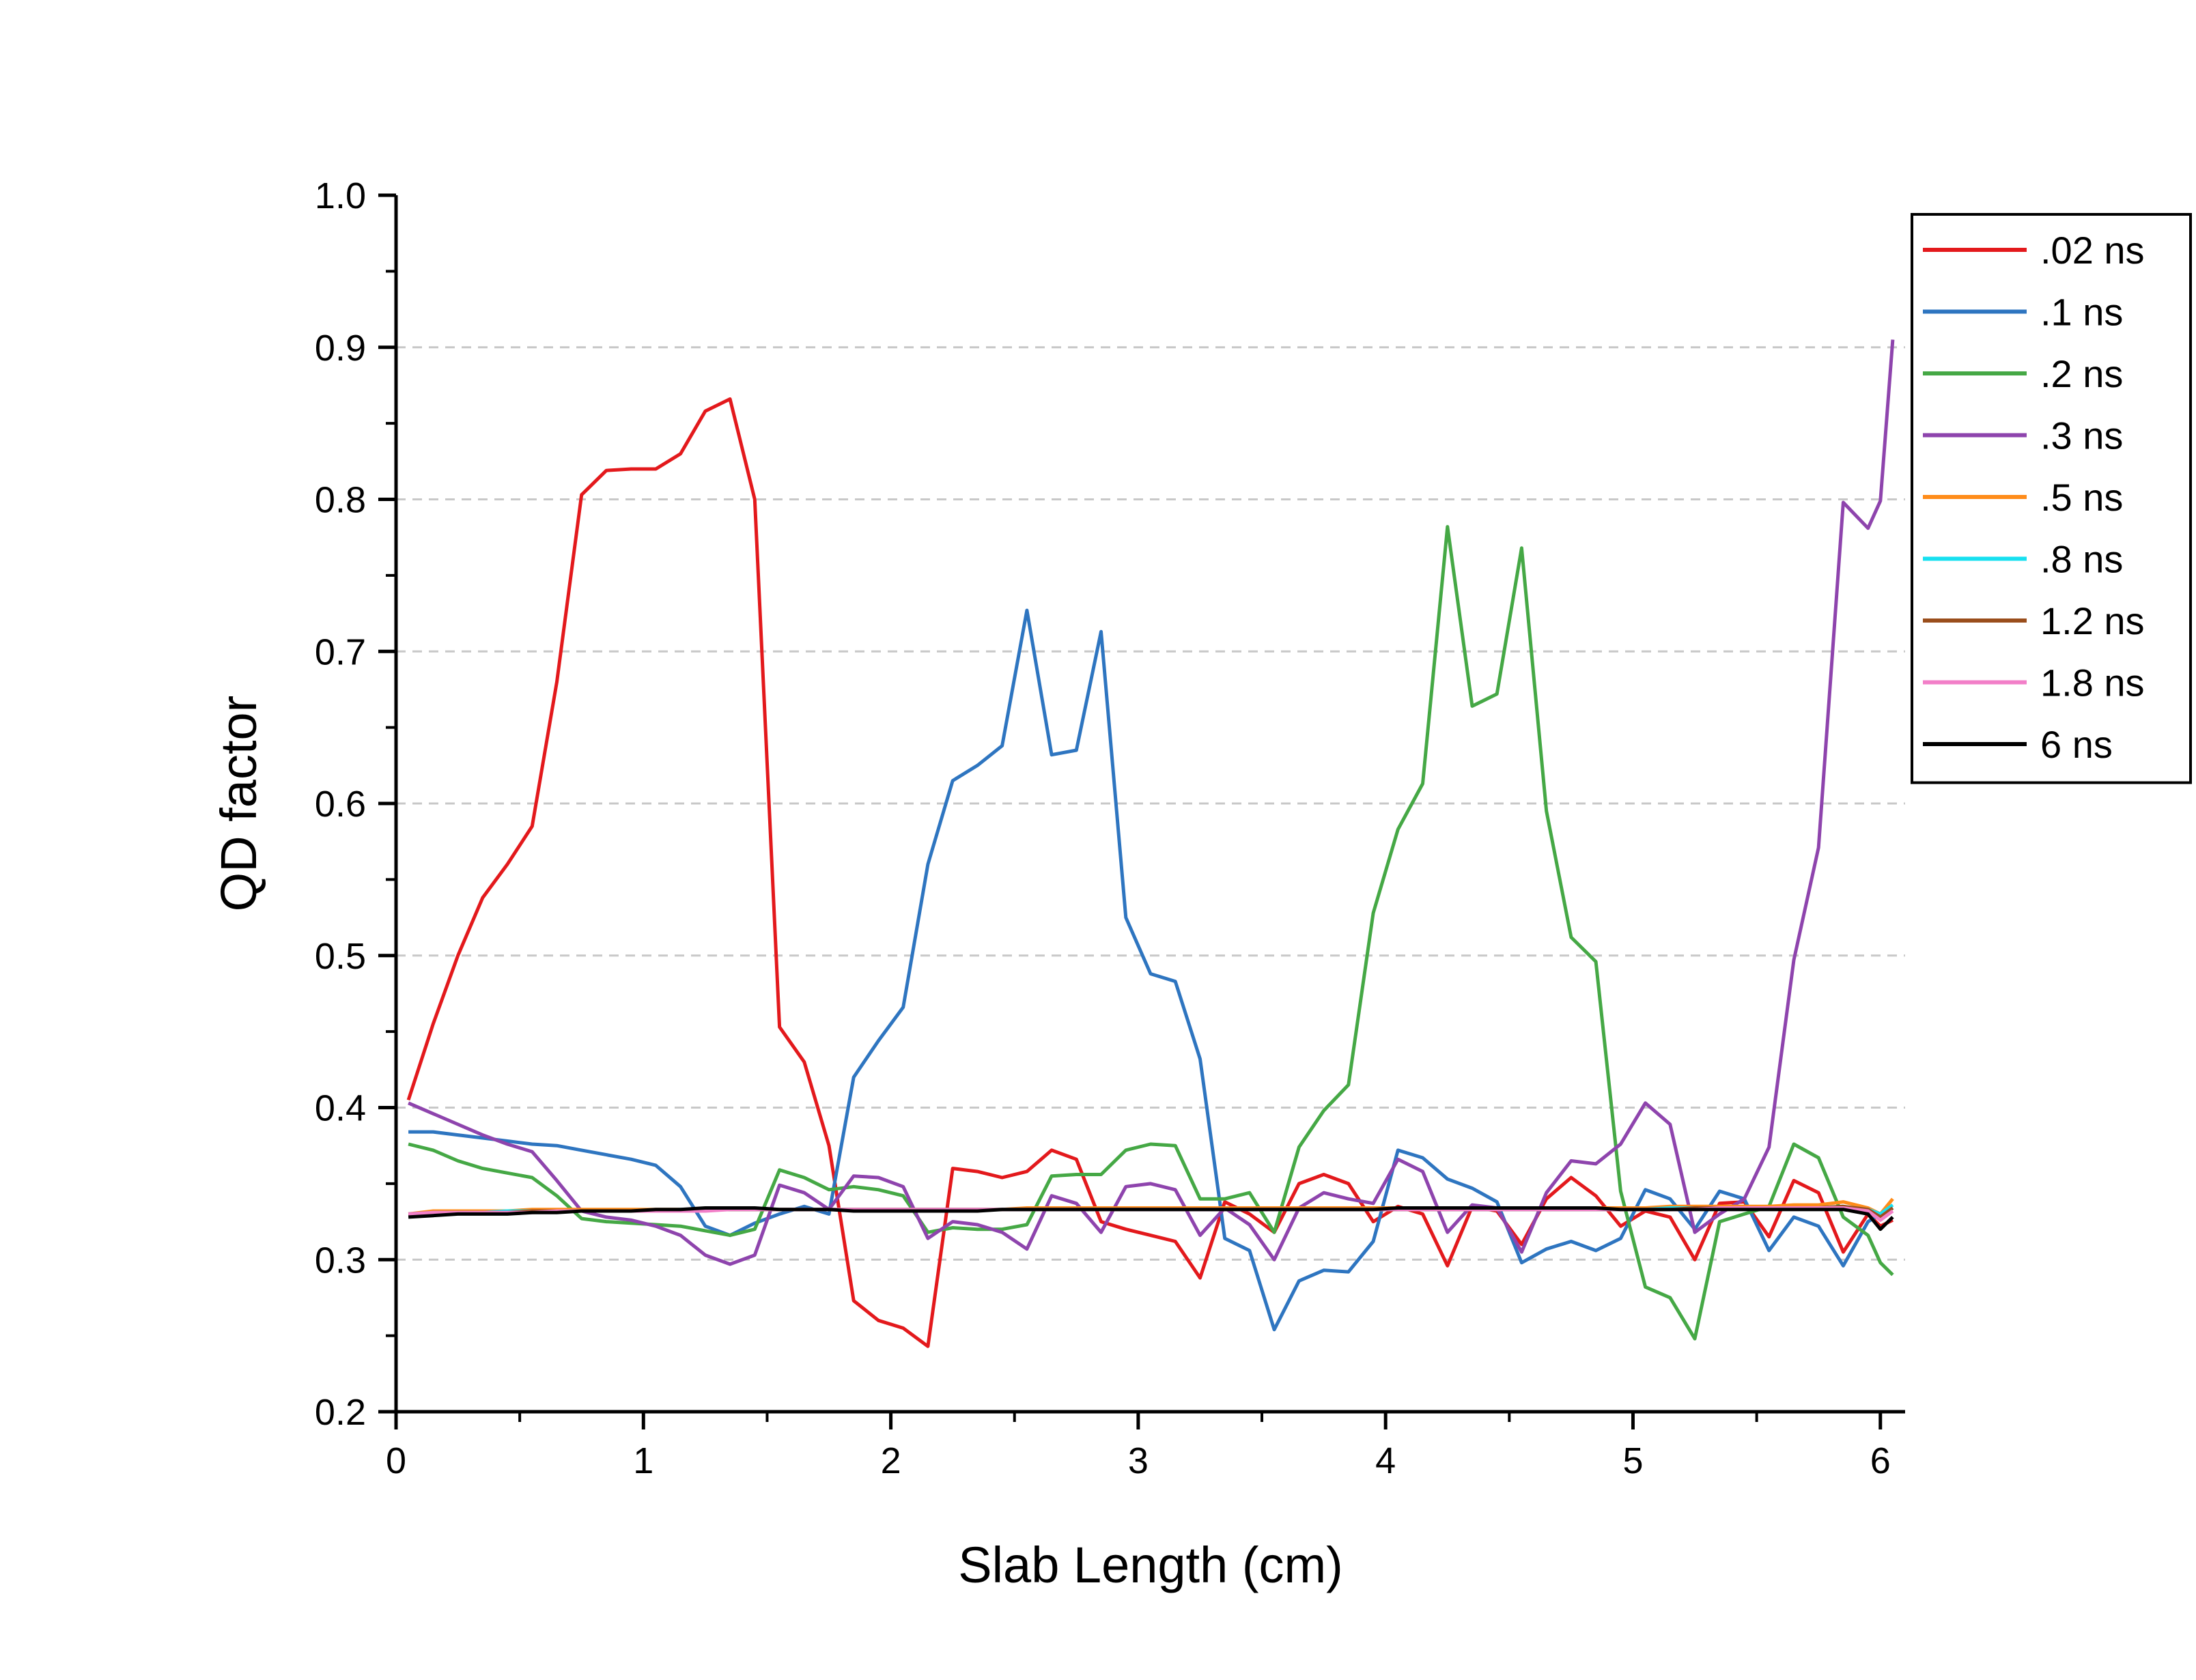 The height and width of the screenshot is (1680, 2196). Describe the element at coordinates (2082, 373) in the screenshot. I see `legend-label-2: .2 ns` at that location.